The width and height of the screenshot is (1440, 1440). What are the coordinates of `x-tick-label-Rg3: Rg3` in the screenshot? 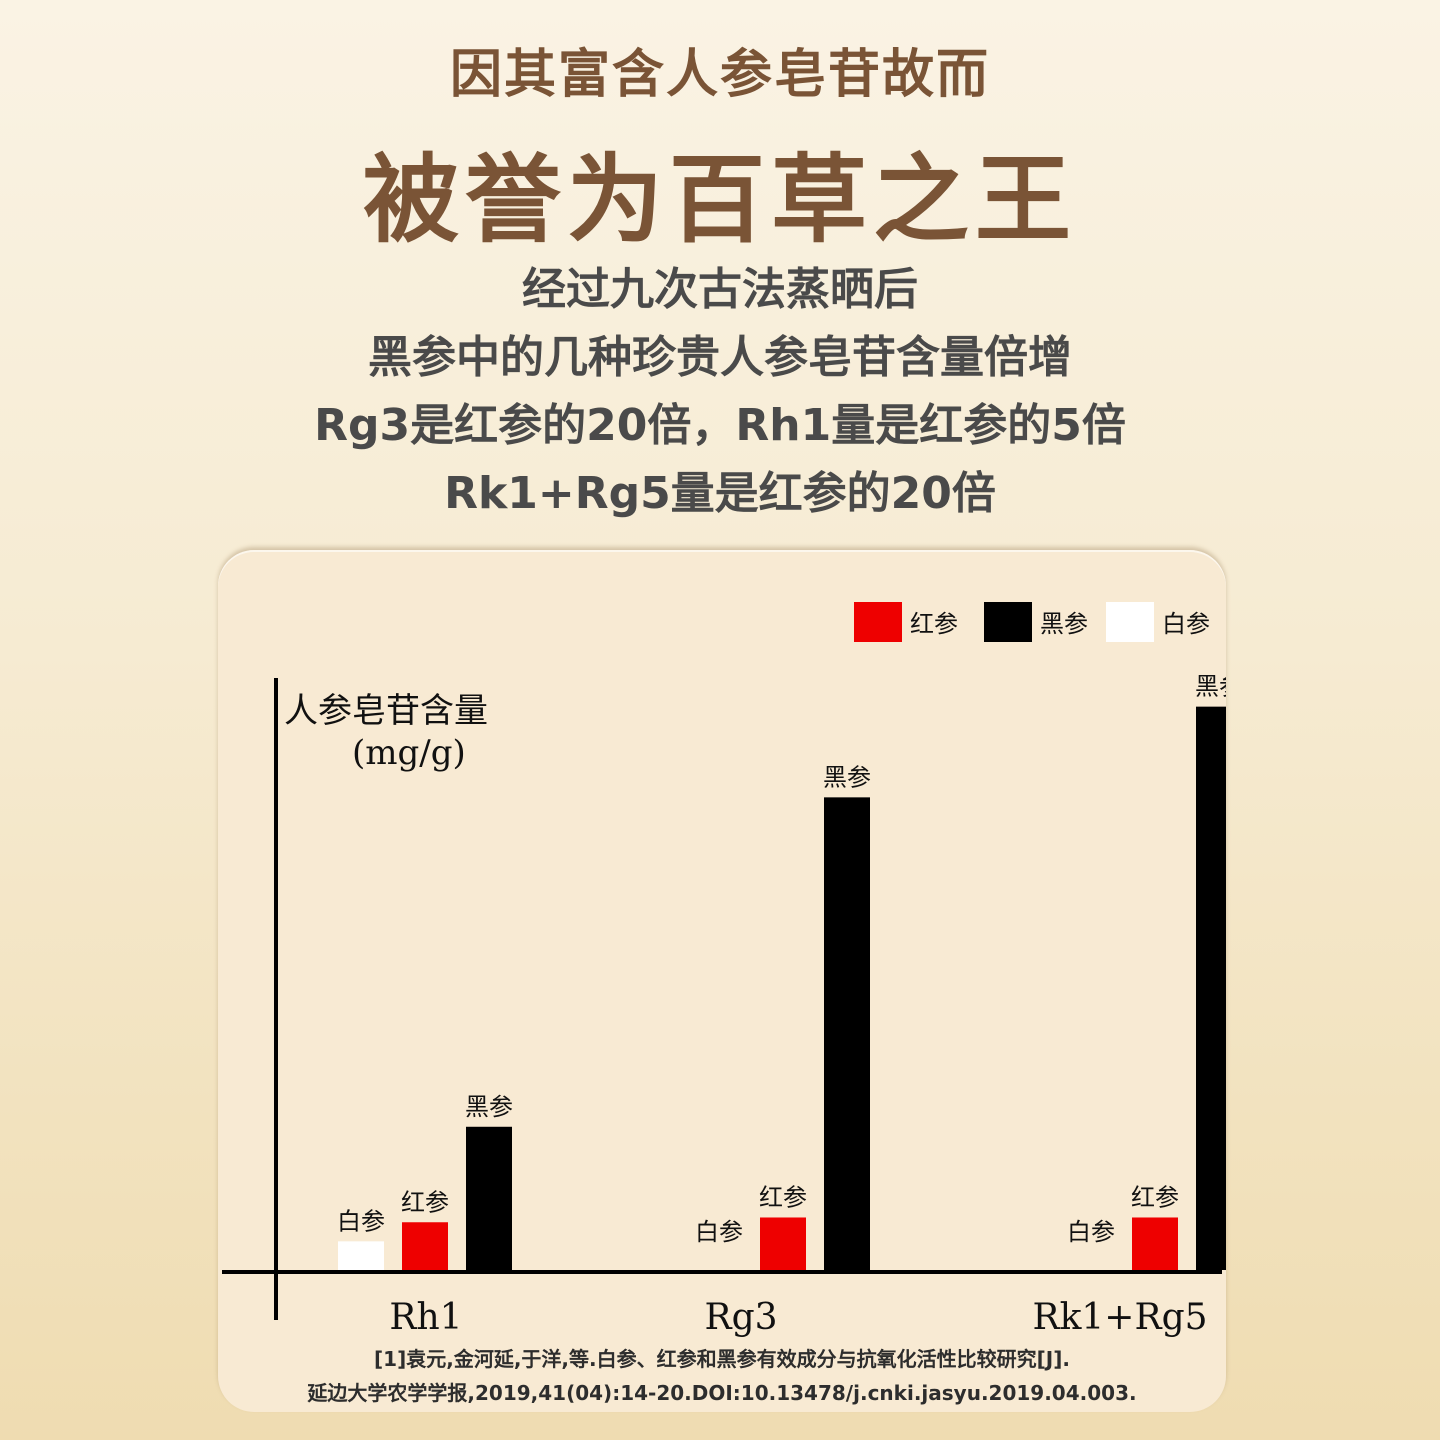 It's located at (740, 1317).